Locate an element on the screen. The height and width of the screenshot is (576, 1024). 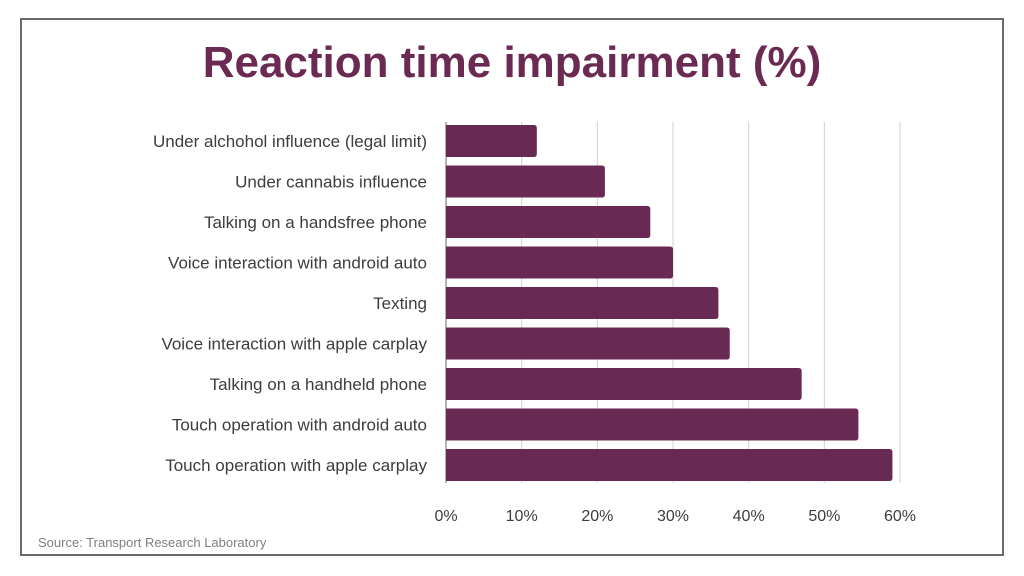
category-label: Under cannabis influence is located at coordinates (331, 182).